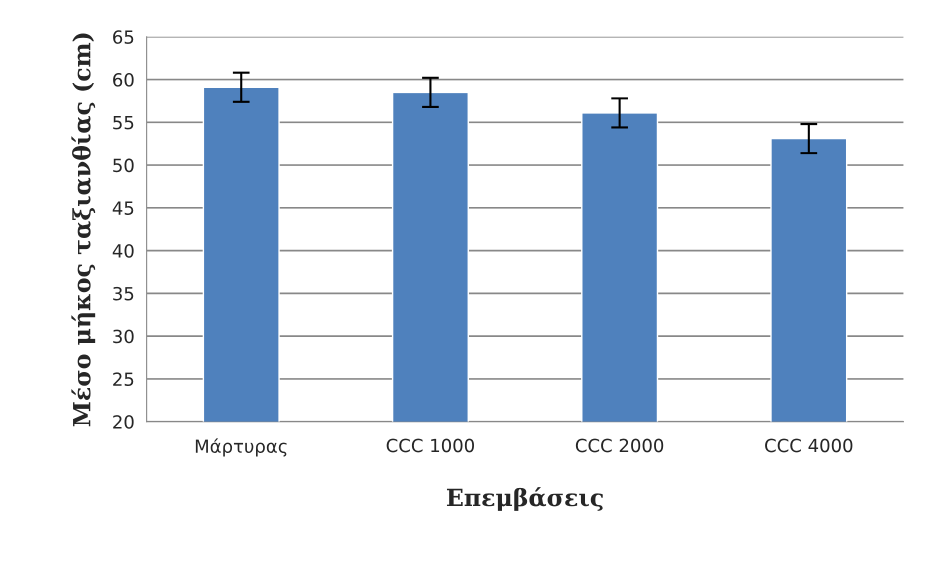  Describe the element at coordinates (123, 379) in the screenshot. I see `y-tick-label: 25` at that location.